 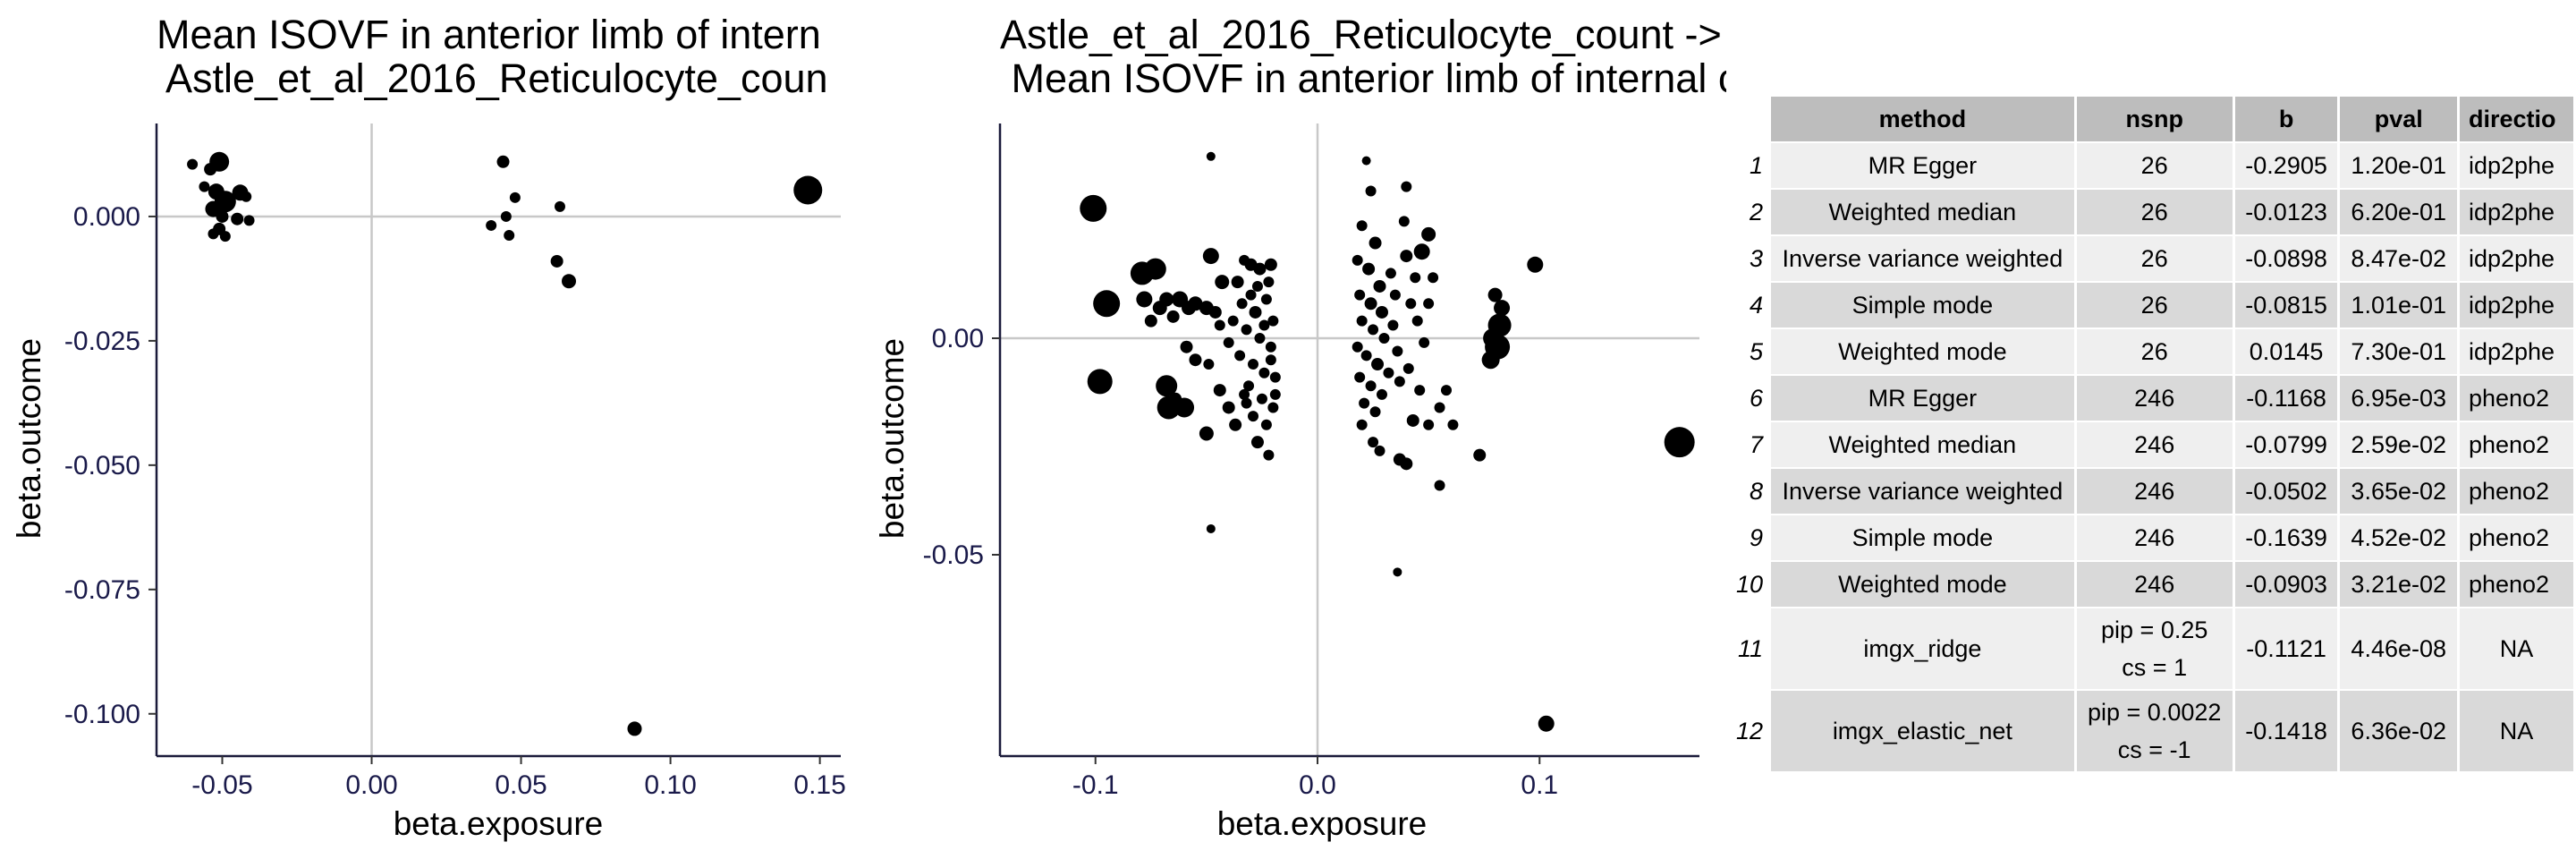 I want to click on cell-method: Inverse variance weighted, so click(x=1922, y=491).